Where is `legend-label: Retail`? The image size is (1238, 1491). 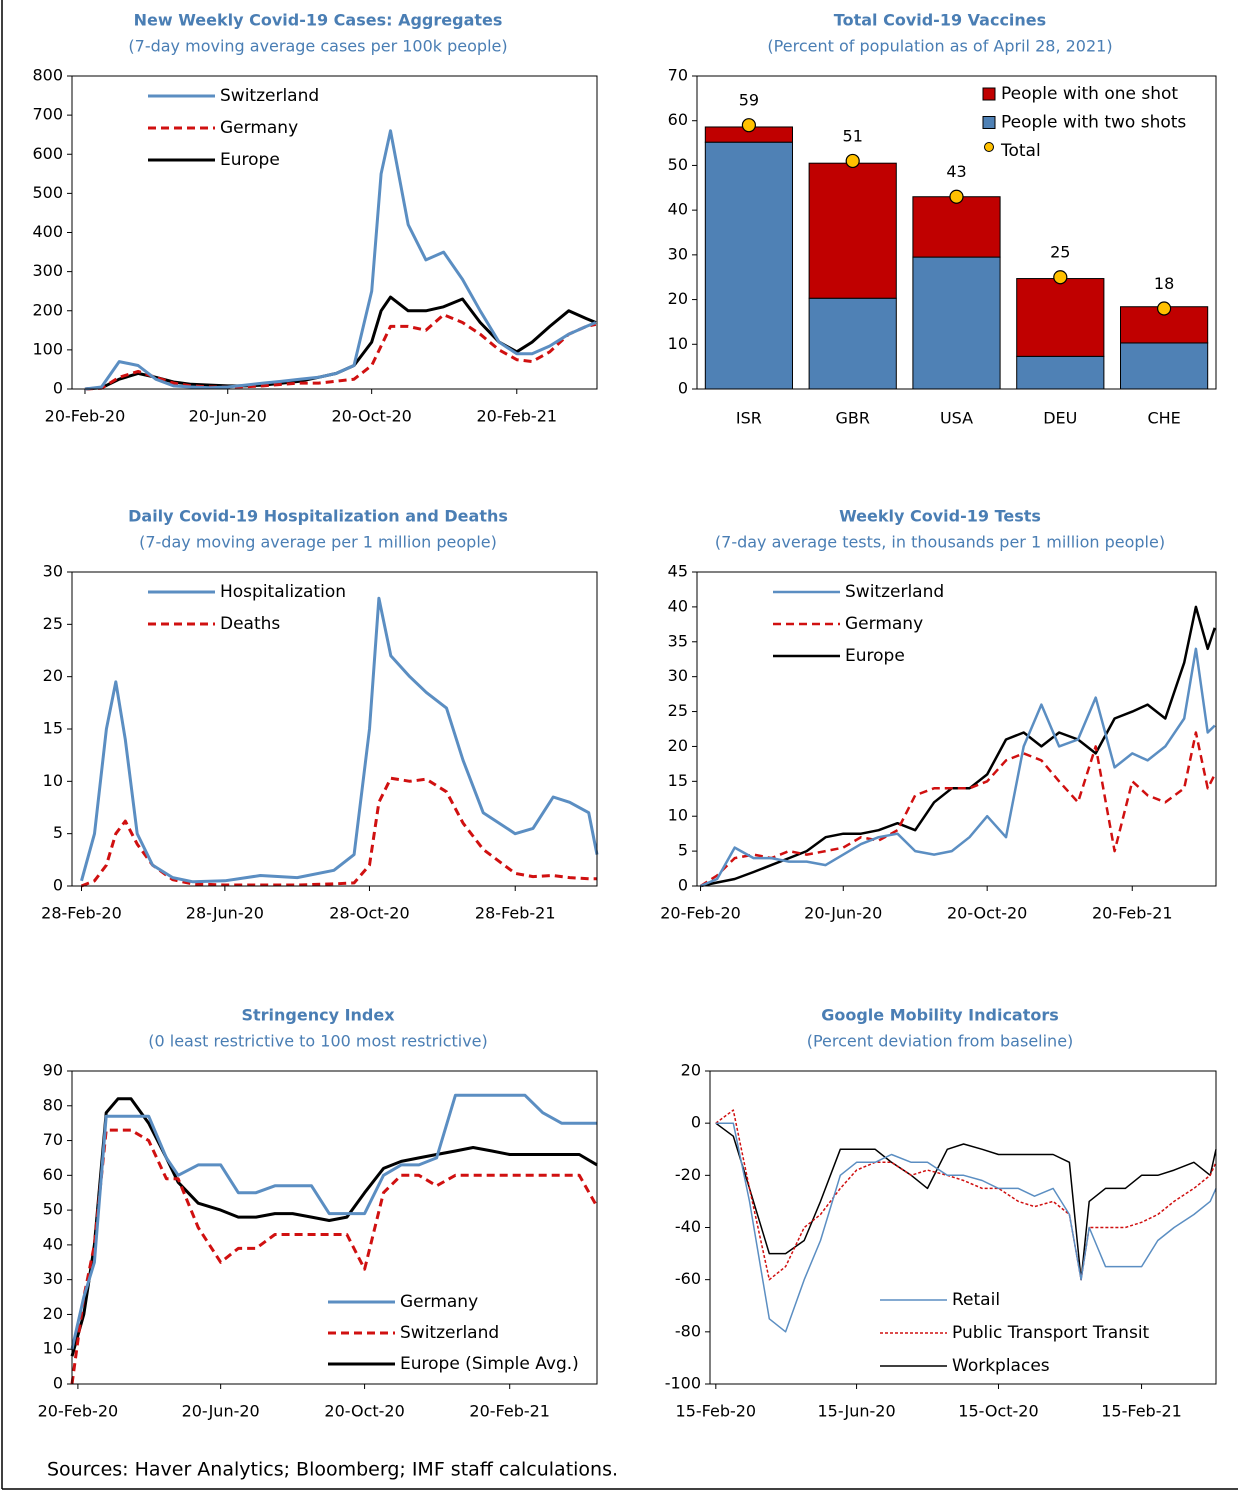 legend-label: Retail is located at coordinates (976, 1300).